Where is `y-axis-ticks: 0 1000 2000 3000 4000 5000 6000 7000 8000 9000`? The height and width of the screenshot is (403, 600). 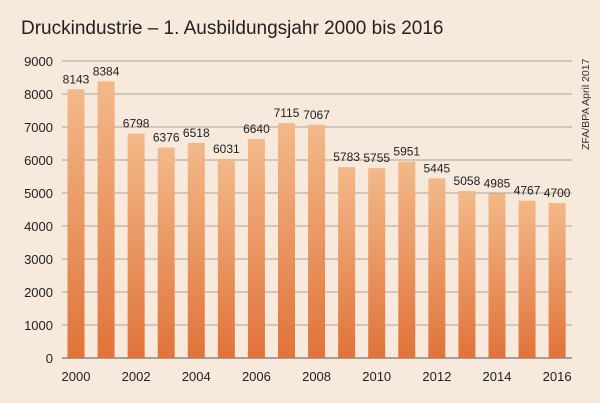
y-axis-ticks: 0 1000 2000 3000 4000 5000 6000 7000 8000 9000 is located at coordinates (38, 210).